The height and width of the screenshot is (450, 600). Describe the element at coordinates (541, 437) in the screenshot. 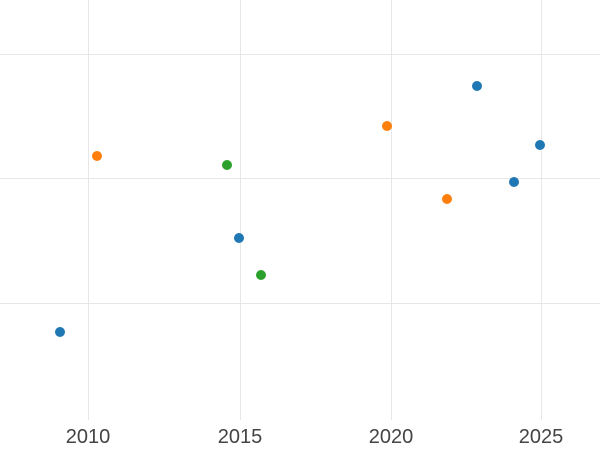

I see `x-tick-label-2025: 2025` at that location.